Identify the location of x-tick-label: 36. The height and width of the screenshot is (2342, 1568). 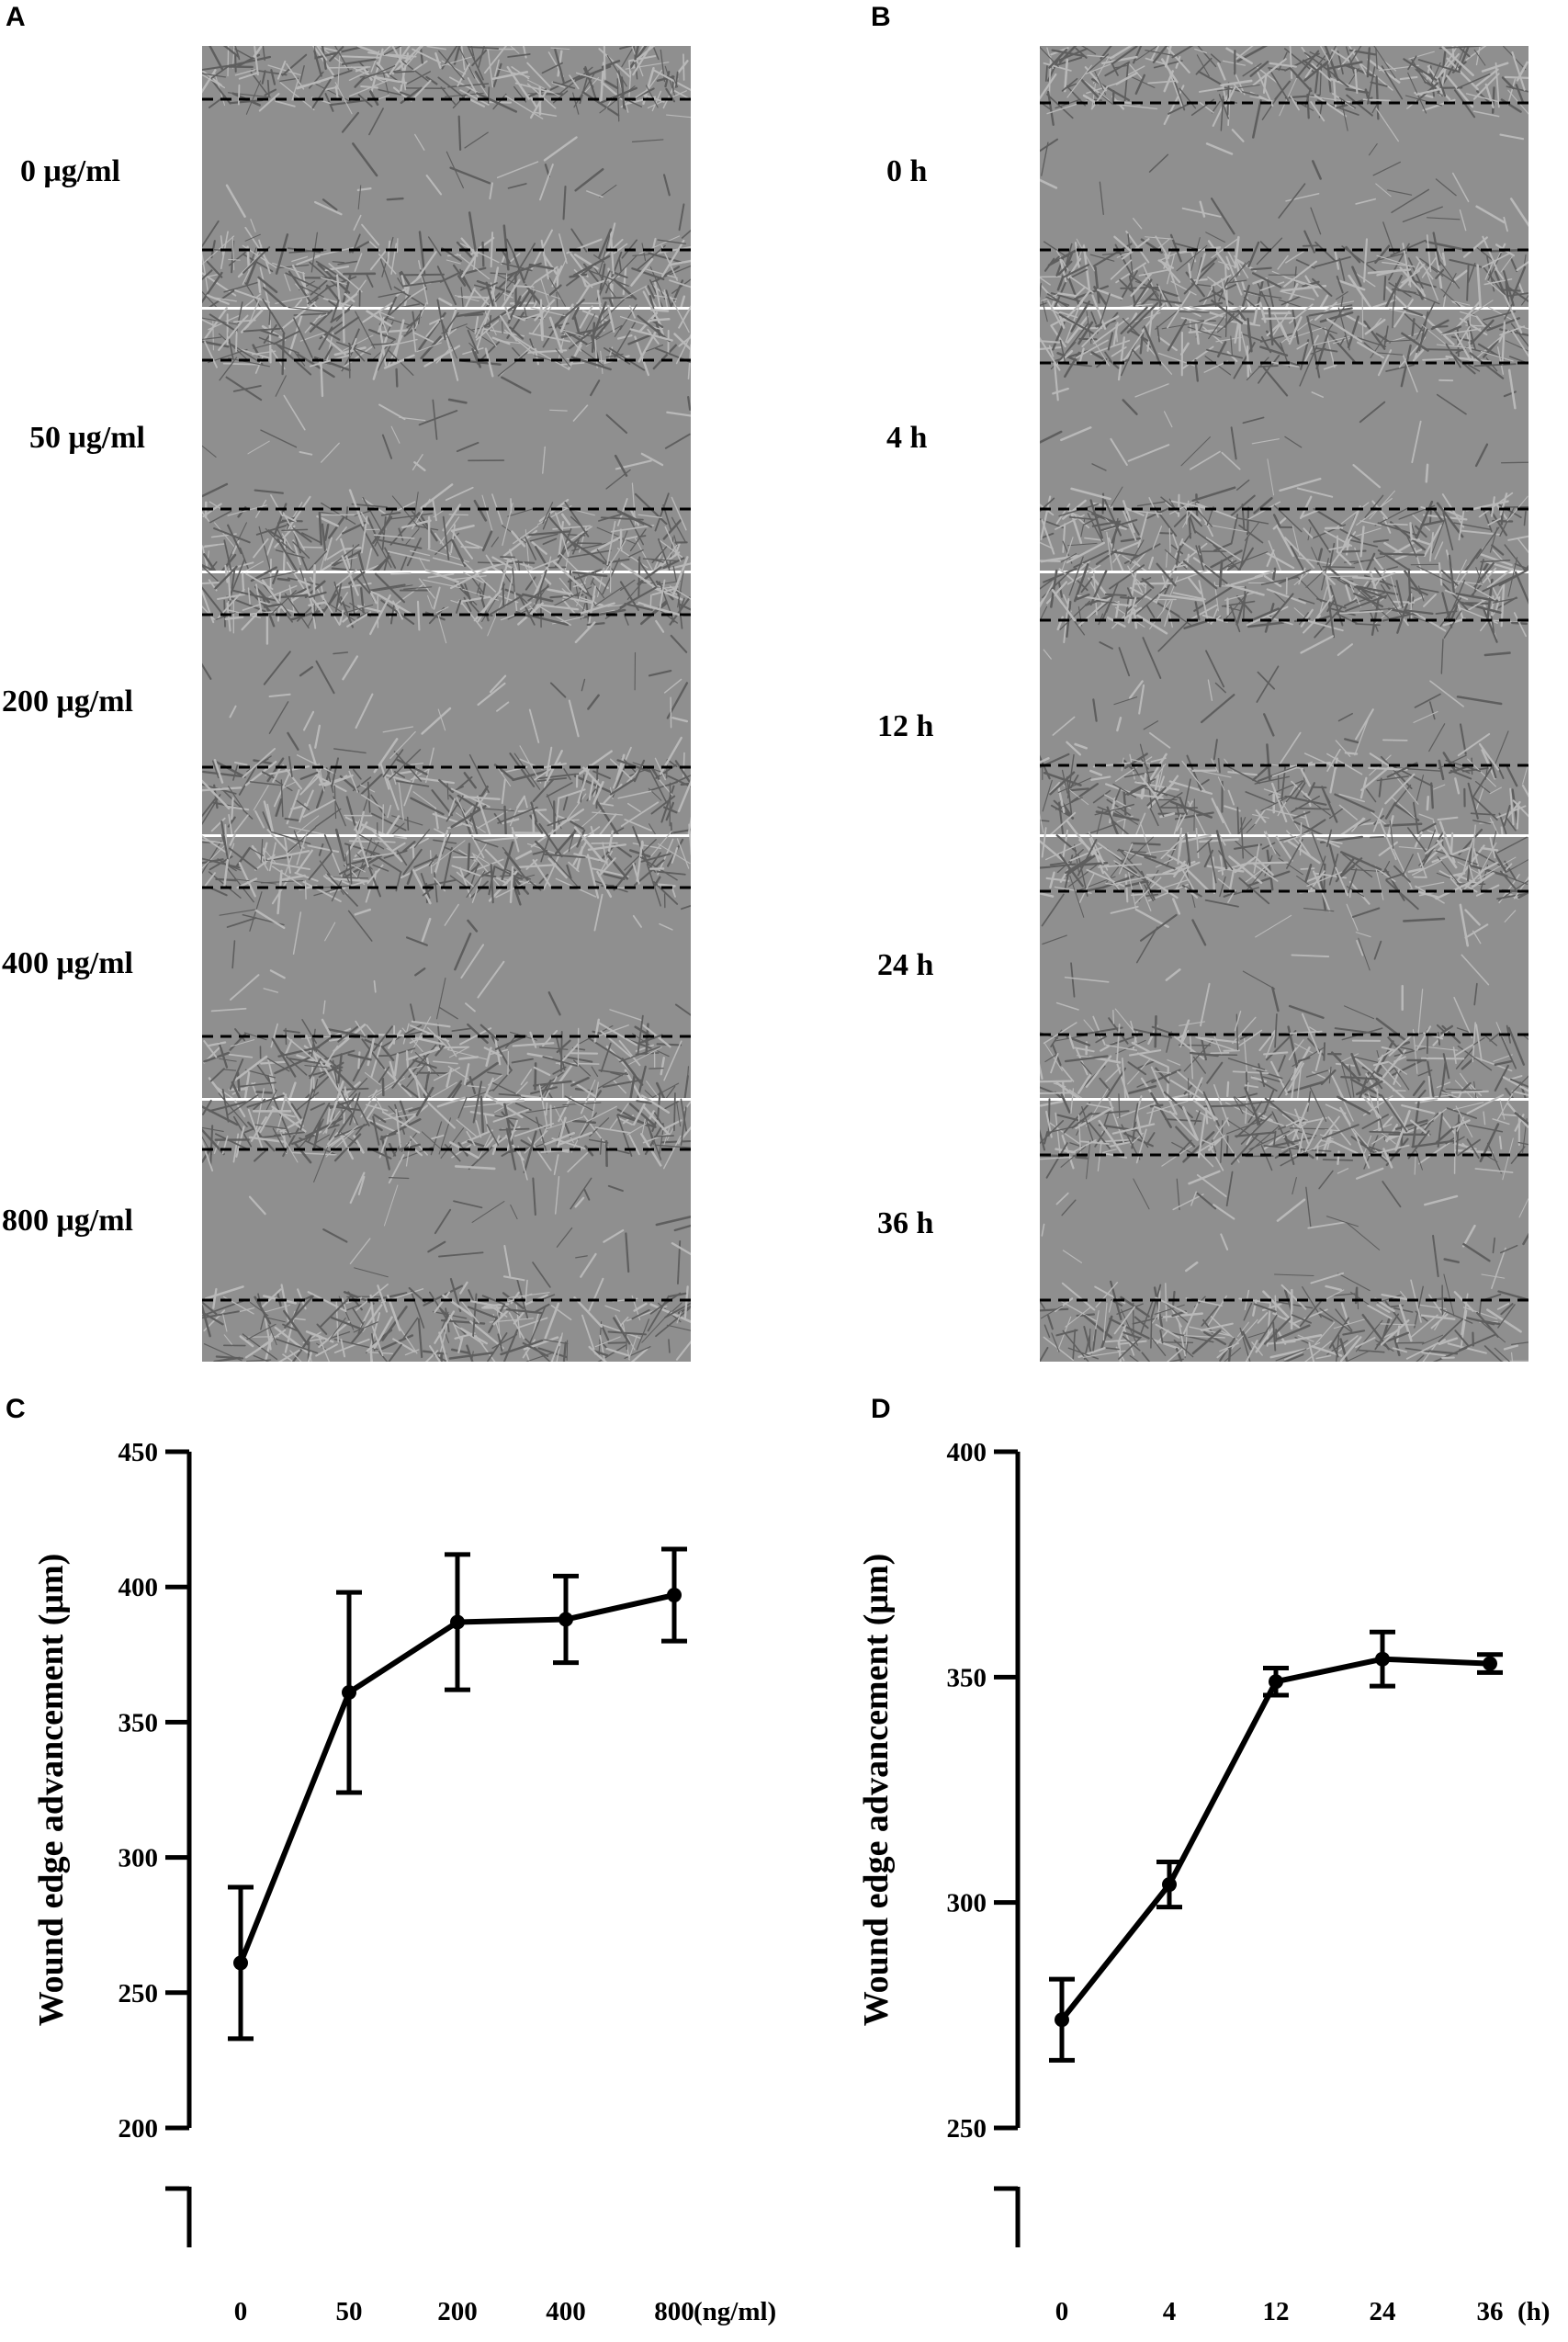
(1490, 2311).